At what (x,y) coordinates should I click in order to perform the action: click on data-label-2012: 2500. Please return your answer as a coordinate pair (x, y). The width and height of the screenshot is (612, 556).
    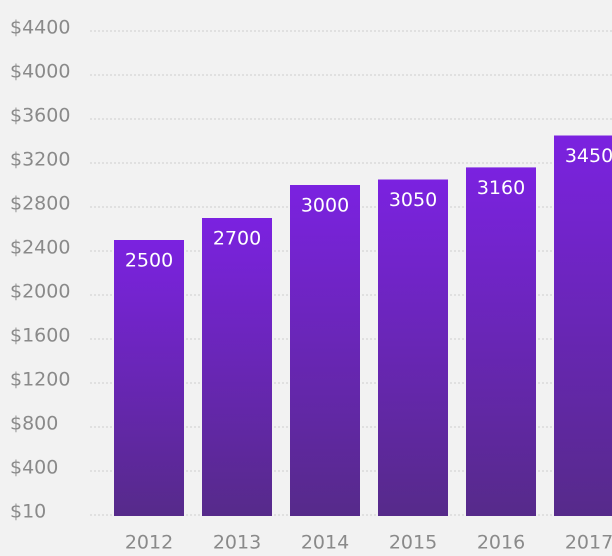
    Looking at the image, I should click on (149, 261).